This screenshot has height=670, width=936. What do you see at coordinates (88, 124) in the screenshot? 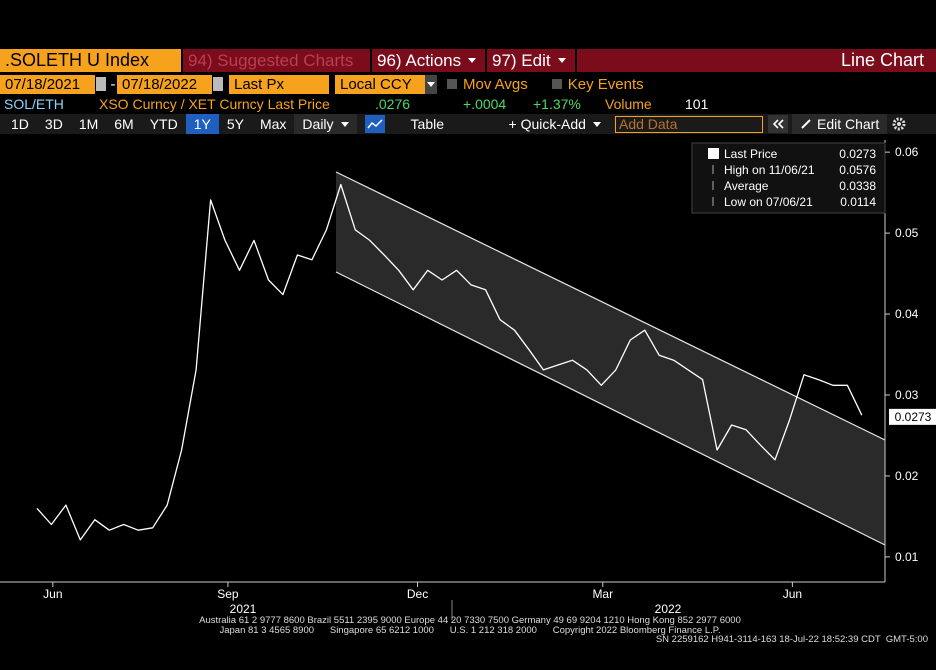
I see `period-button: 1M` at bounding box center [88, 124].